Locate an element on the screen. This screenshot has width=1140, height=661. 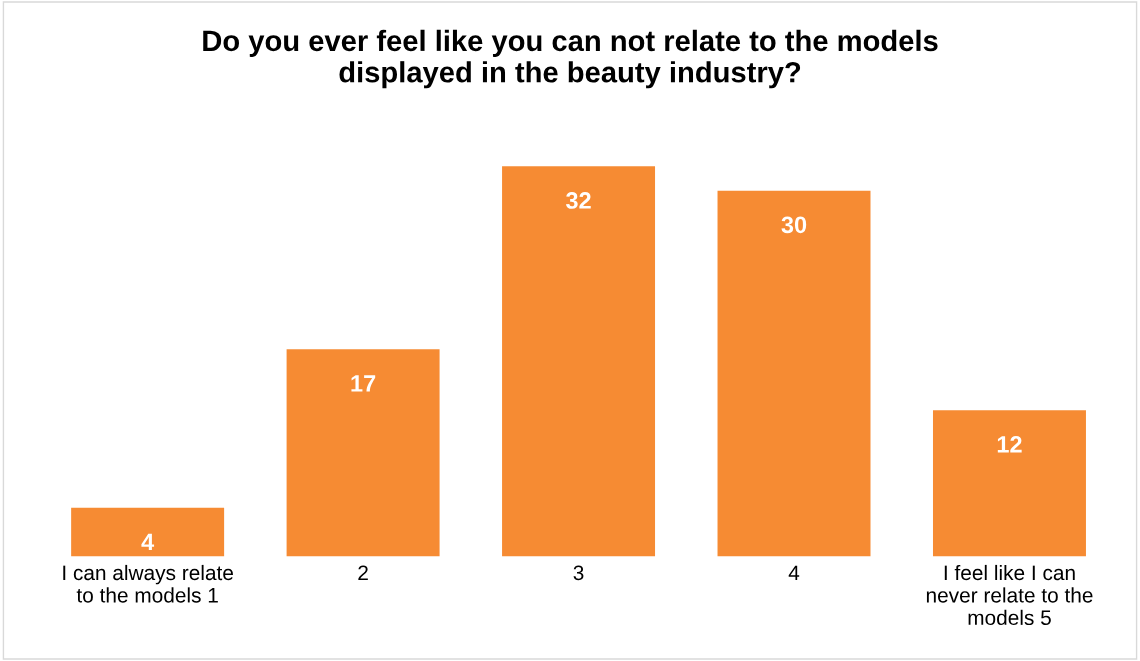
x-tick-label: 2 is located at coordinates (363, 572).